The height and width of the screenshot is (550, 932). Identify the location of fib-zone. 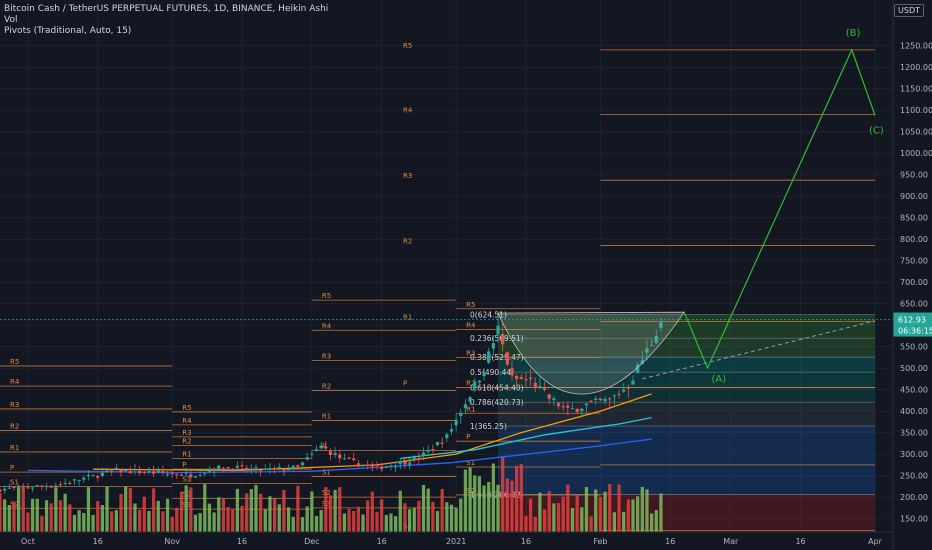
(687, 395).